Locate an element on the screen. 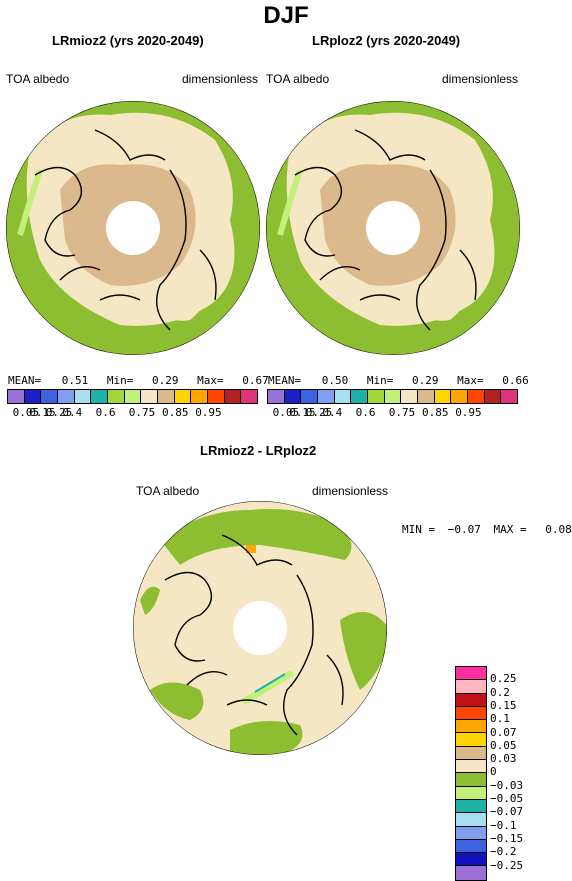 The height and width of the screenshot is (881, 572). panel2-stats: MEAN= 0.50 Min= 0.29 Max= 0.66 is located at coordinates (398, 380).